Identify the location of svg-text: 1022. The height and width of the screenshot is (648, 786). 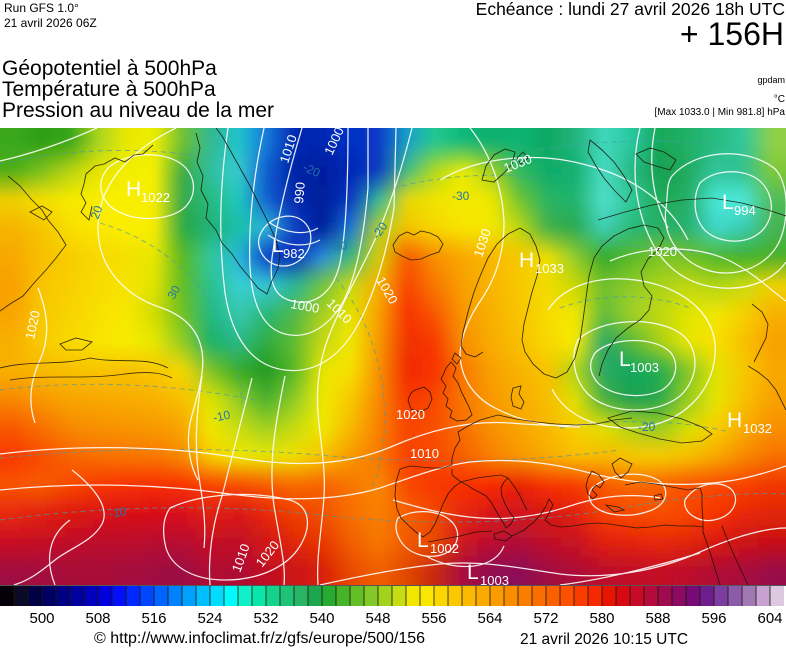
(155, 197).